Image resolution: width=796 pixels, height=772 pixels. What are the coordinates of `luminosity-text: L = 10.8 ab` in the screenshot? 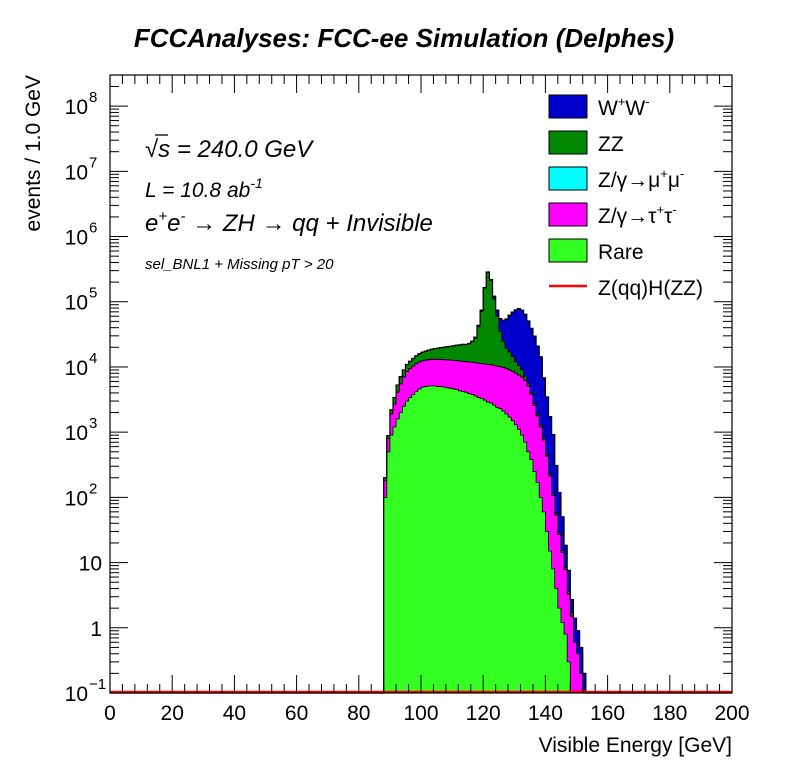 It's located at (198, 190).